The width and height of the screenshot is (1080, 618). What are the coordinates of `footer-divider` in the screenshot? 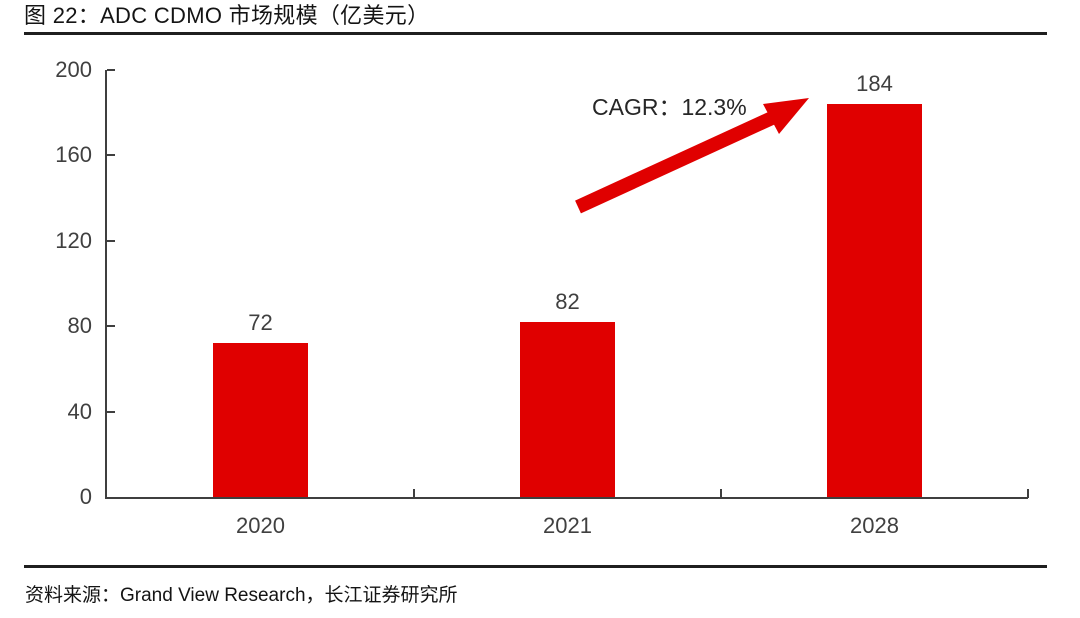 It's located at (535, 566).